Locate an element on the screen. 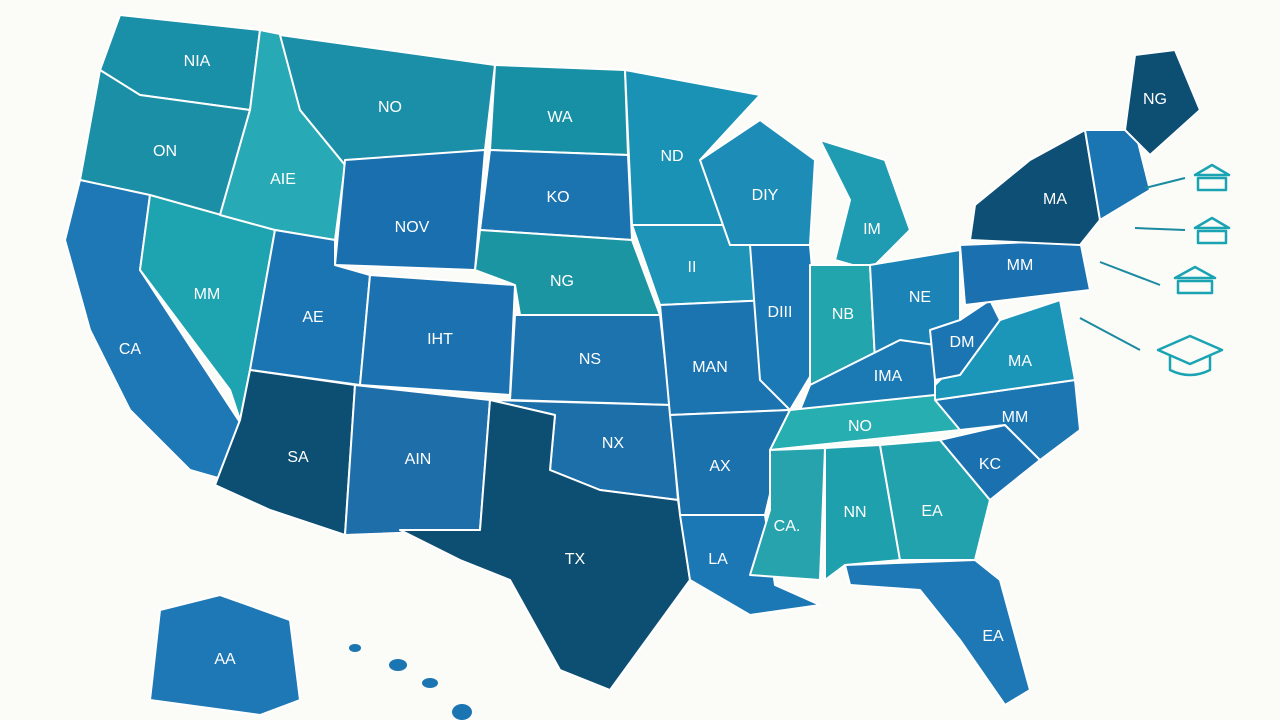 The image size is (1280, 720). state-label: AIE is located at coordinates (283, 179).